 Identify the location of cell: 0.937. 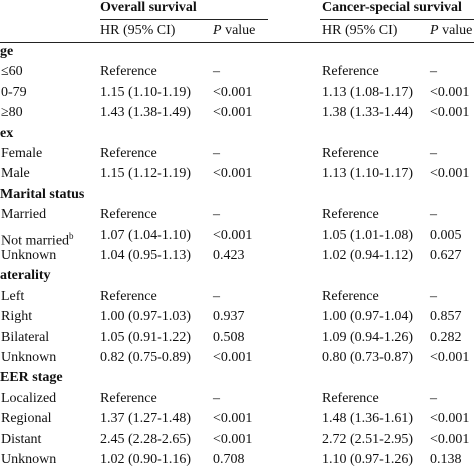
(229, 317).